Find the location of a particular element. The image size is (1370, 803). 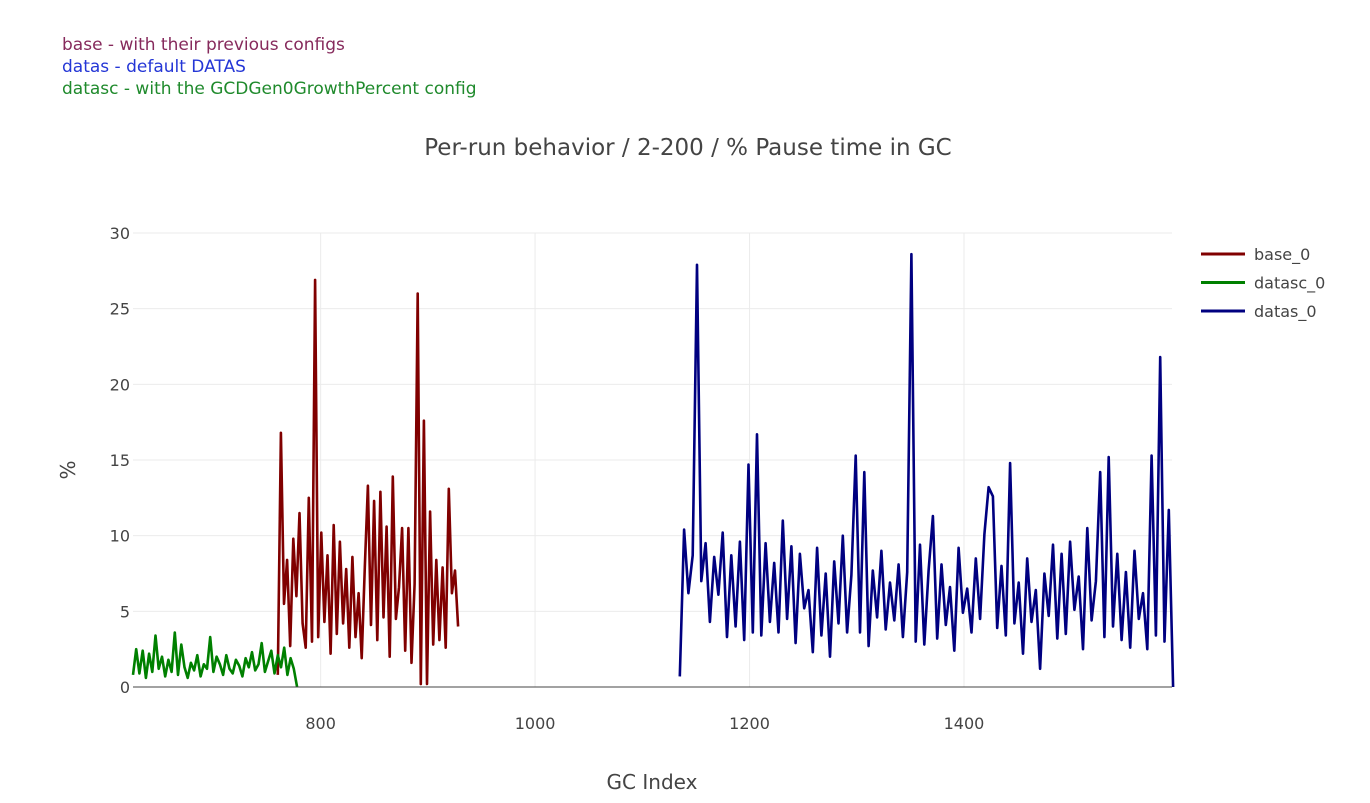

y-tick-label: 20 is located at coordinates (120, 384).